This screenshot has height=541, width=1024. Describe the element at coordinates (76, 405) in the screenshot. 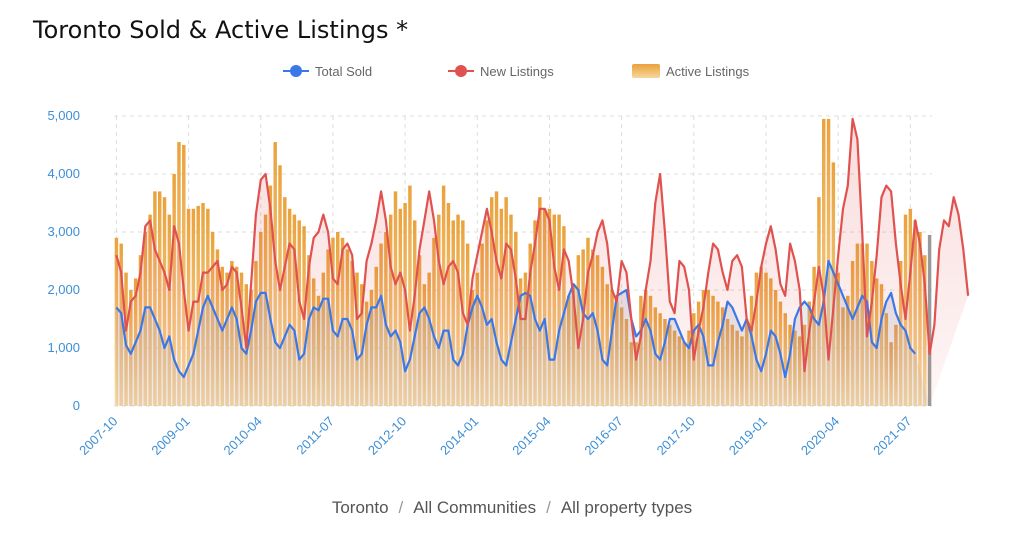

I see `y-tick-label: 0` at that location.